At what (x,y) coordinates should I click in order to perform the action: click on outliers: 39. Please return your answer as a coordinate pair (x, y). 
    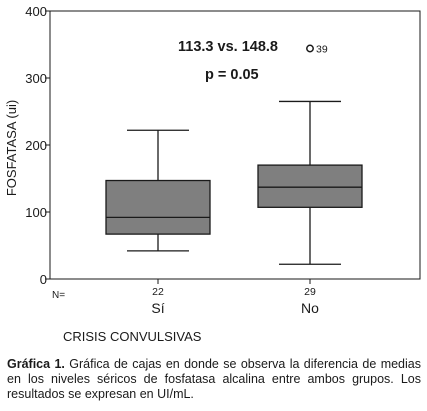
    Looking at the image, I should click on (317, 50).